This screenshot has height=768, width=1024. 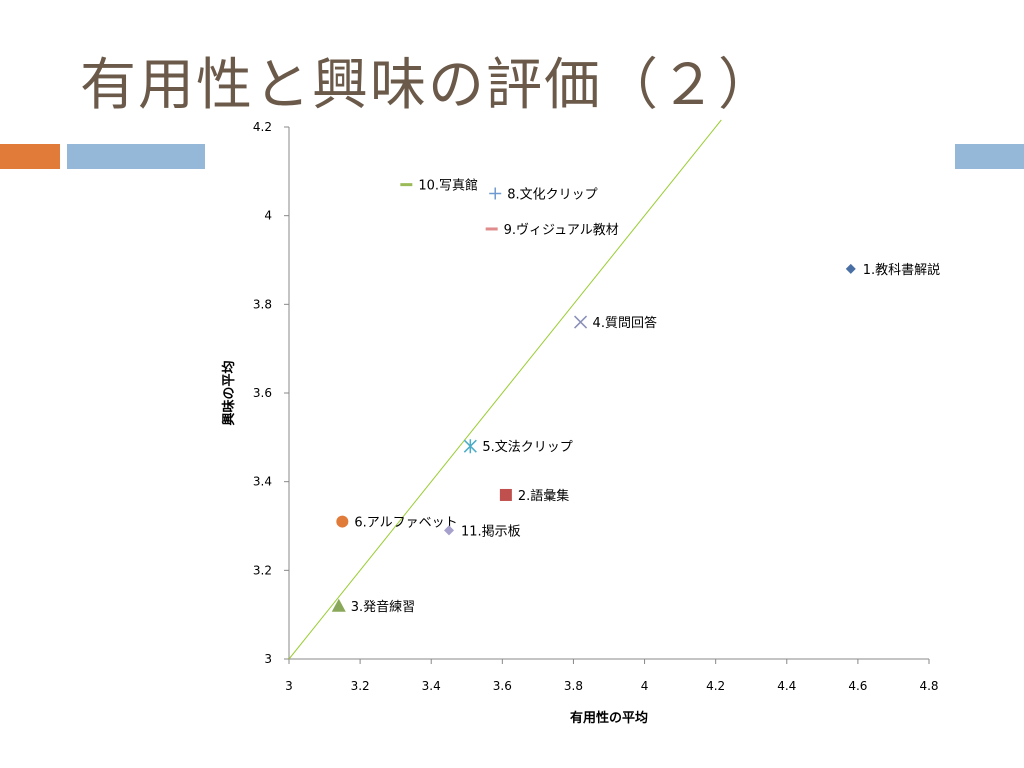 I want to click on y-tick-label: 3.4, so click(x=262, y=482).